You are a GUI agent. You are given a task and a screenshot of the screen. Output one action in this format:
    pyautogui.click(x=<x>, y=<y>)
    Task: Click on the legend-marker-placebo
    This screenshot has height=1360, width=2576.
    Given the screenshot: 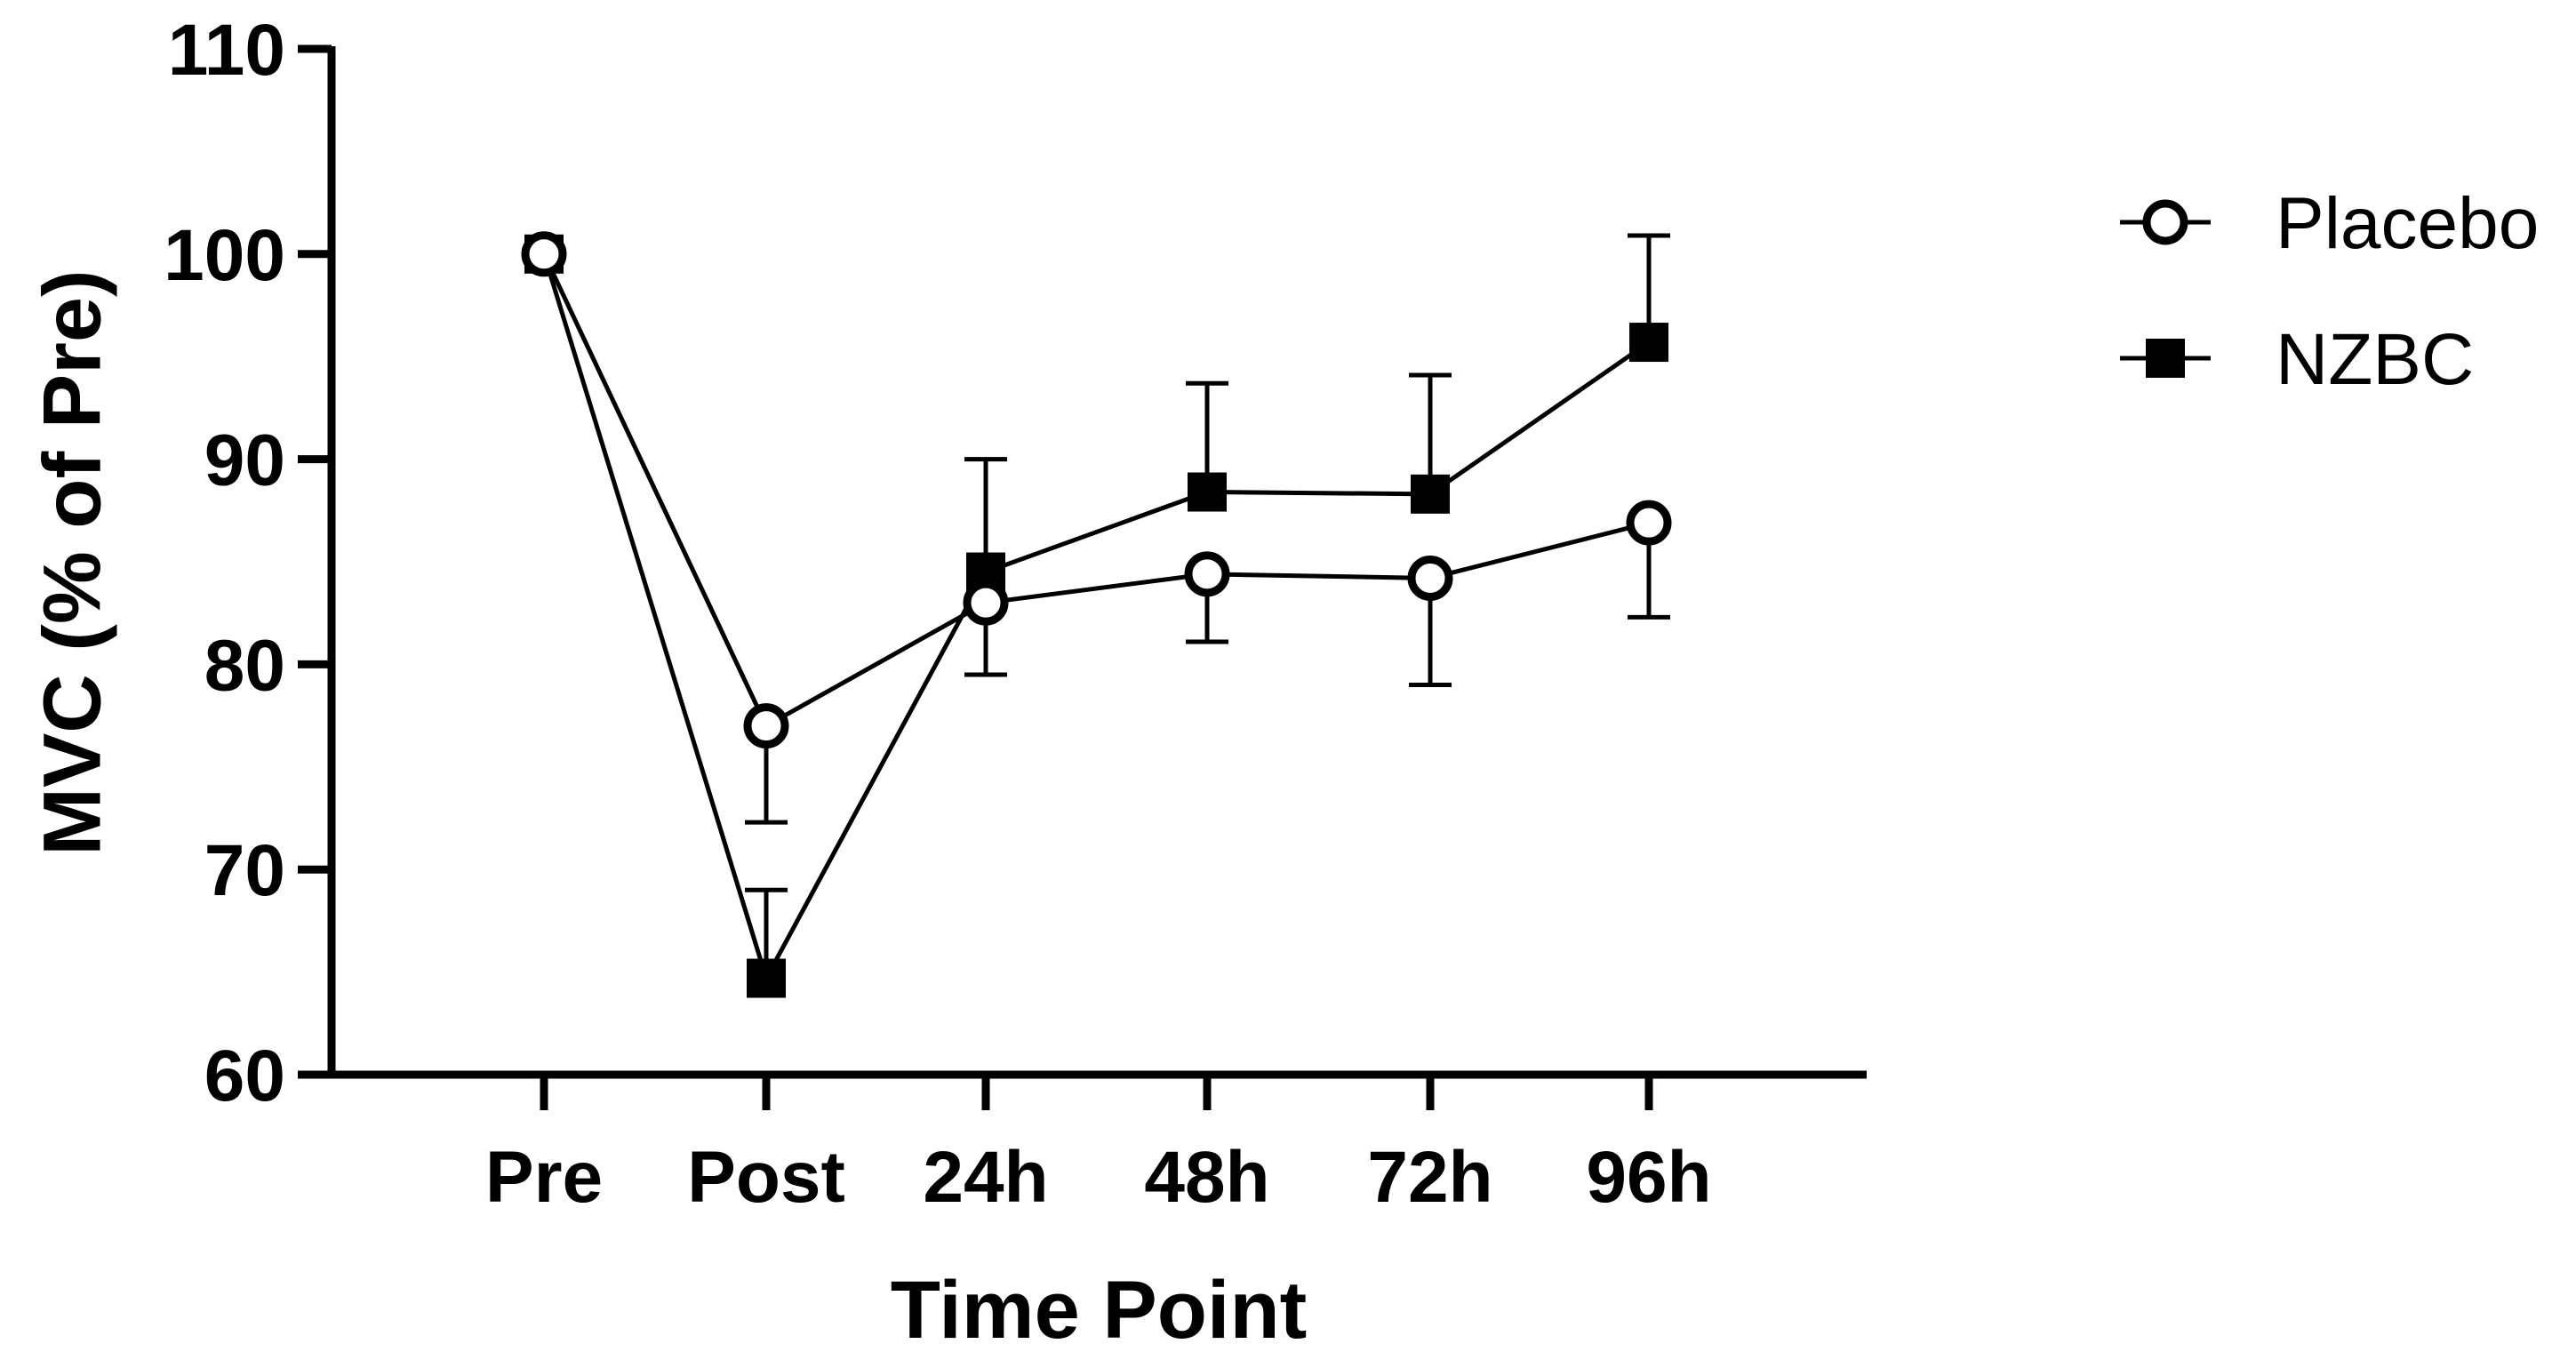 What is the action you would take?
    pyautogui.click(x=2165, y=222)
    